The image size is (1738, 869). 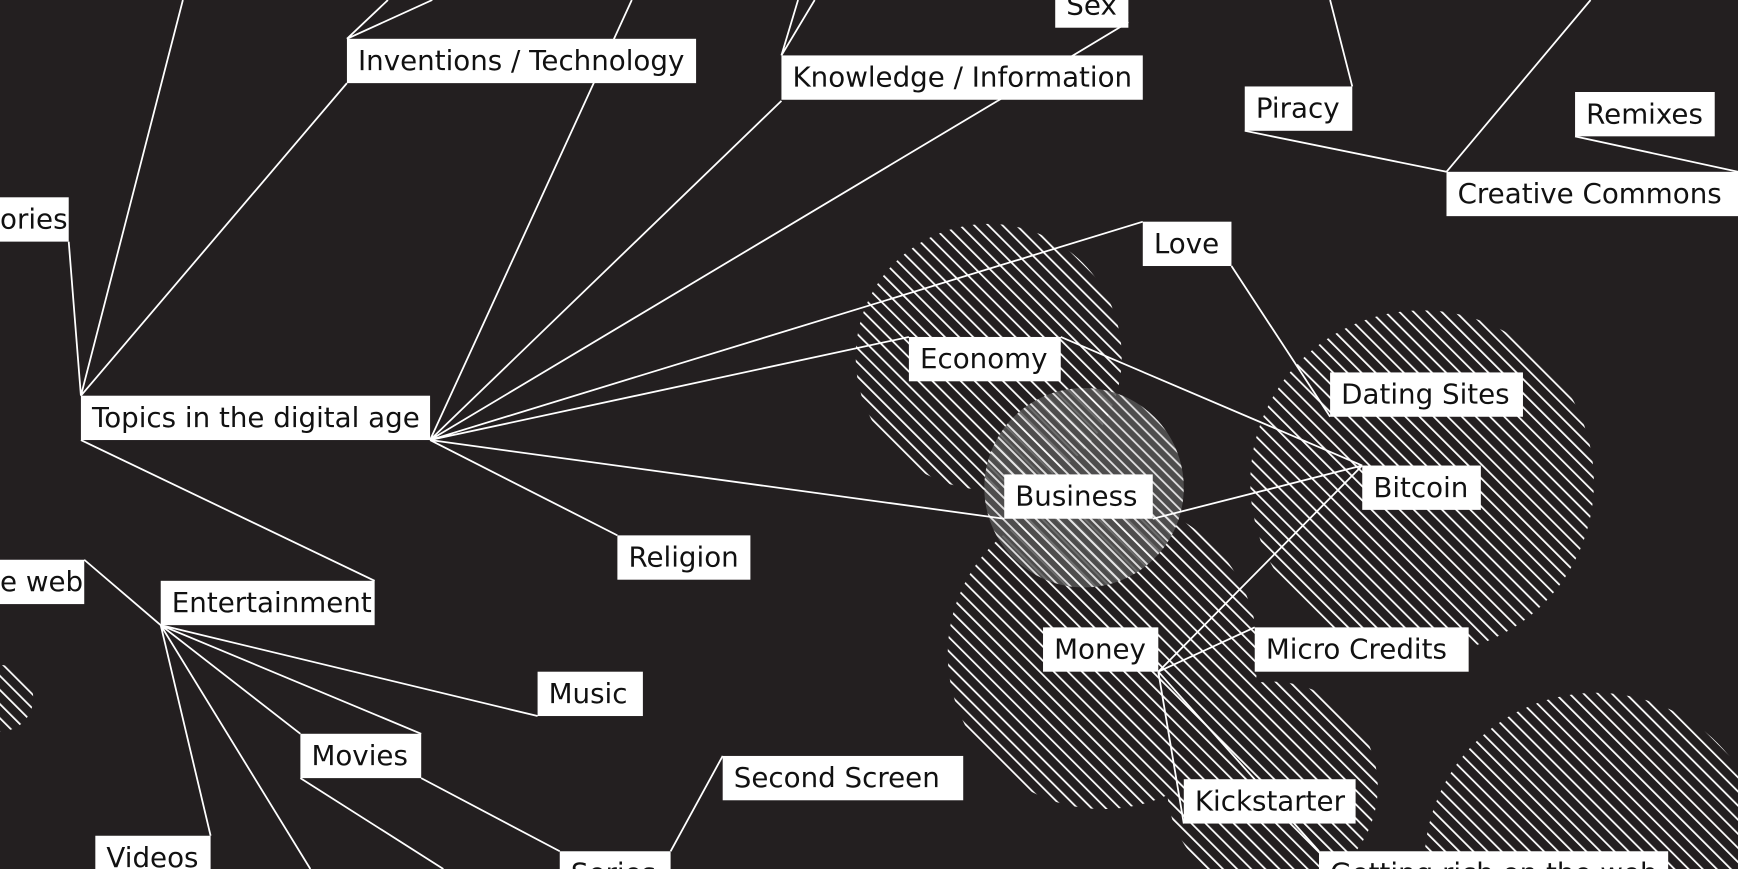 I want to click on topic-node: Piracy, so click(x=1298, y=108).